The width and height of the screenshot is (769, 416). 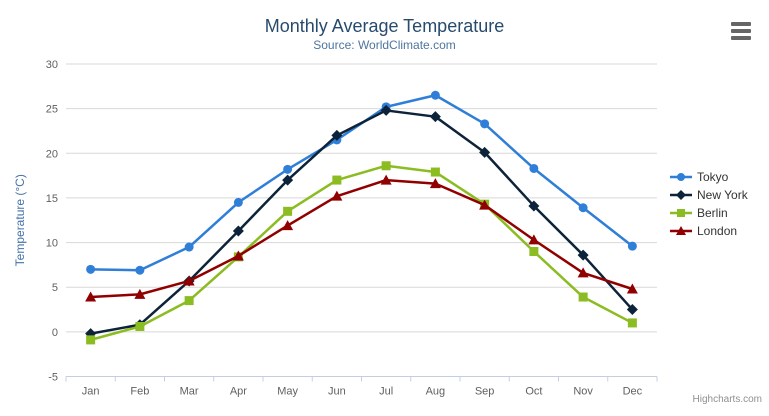 I want to click on export-menu-button, so click(x=741, y=31).